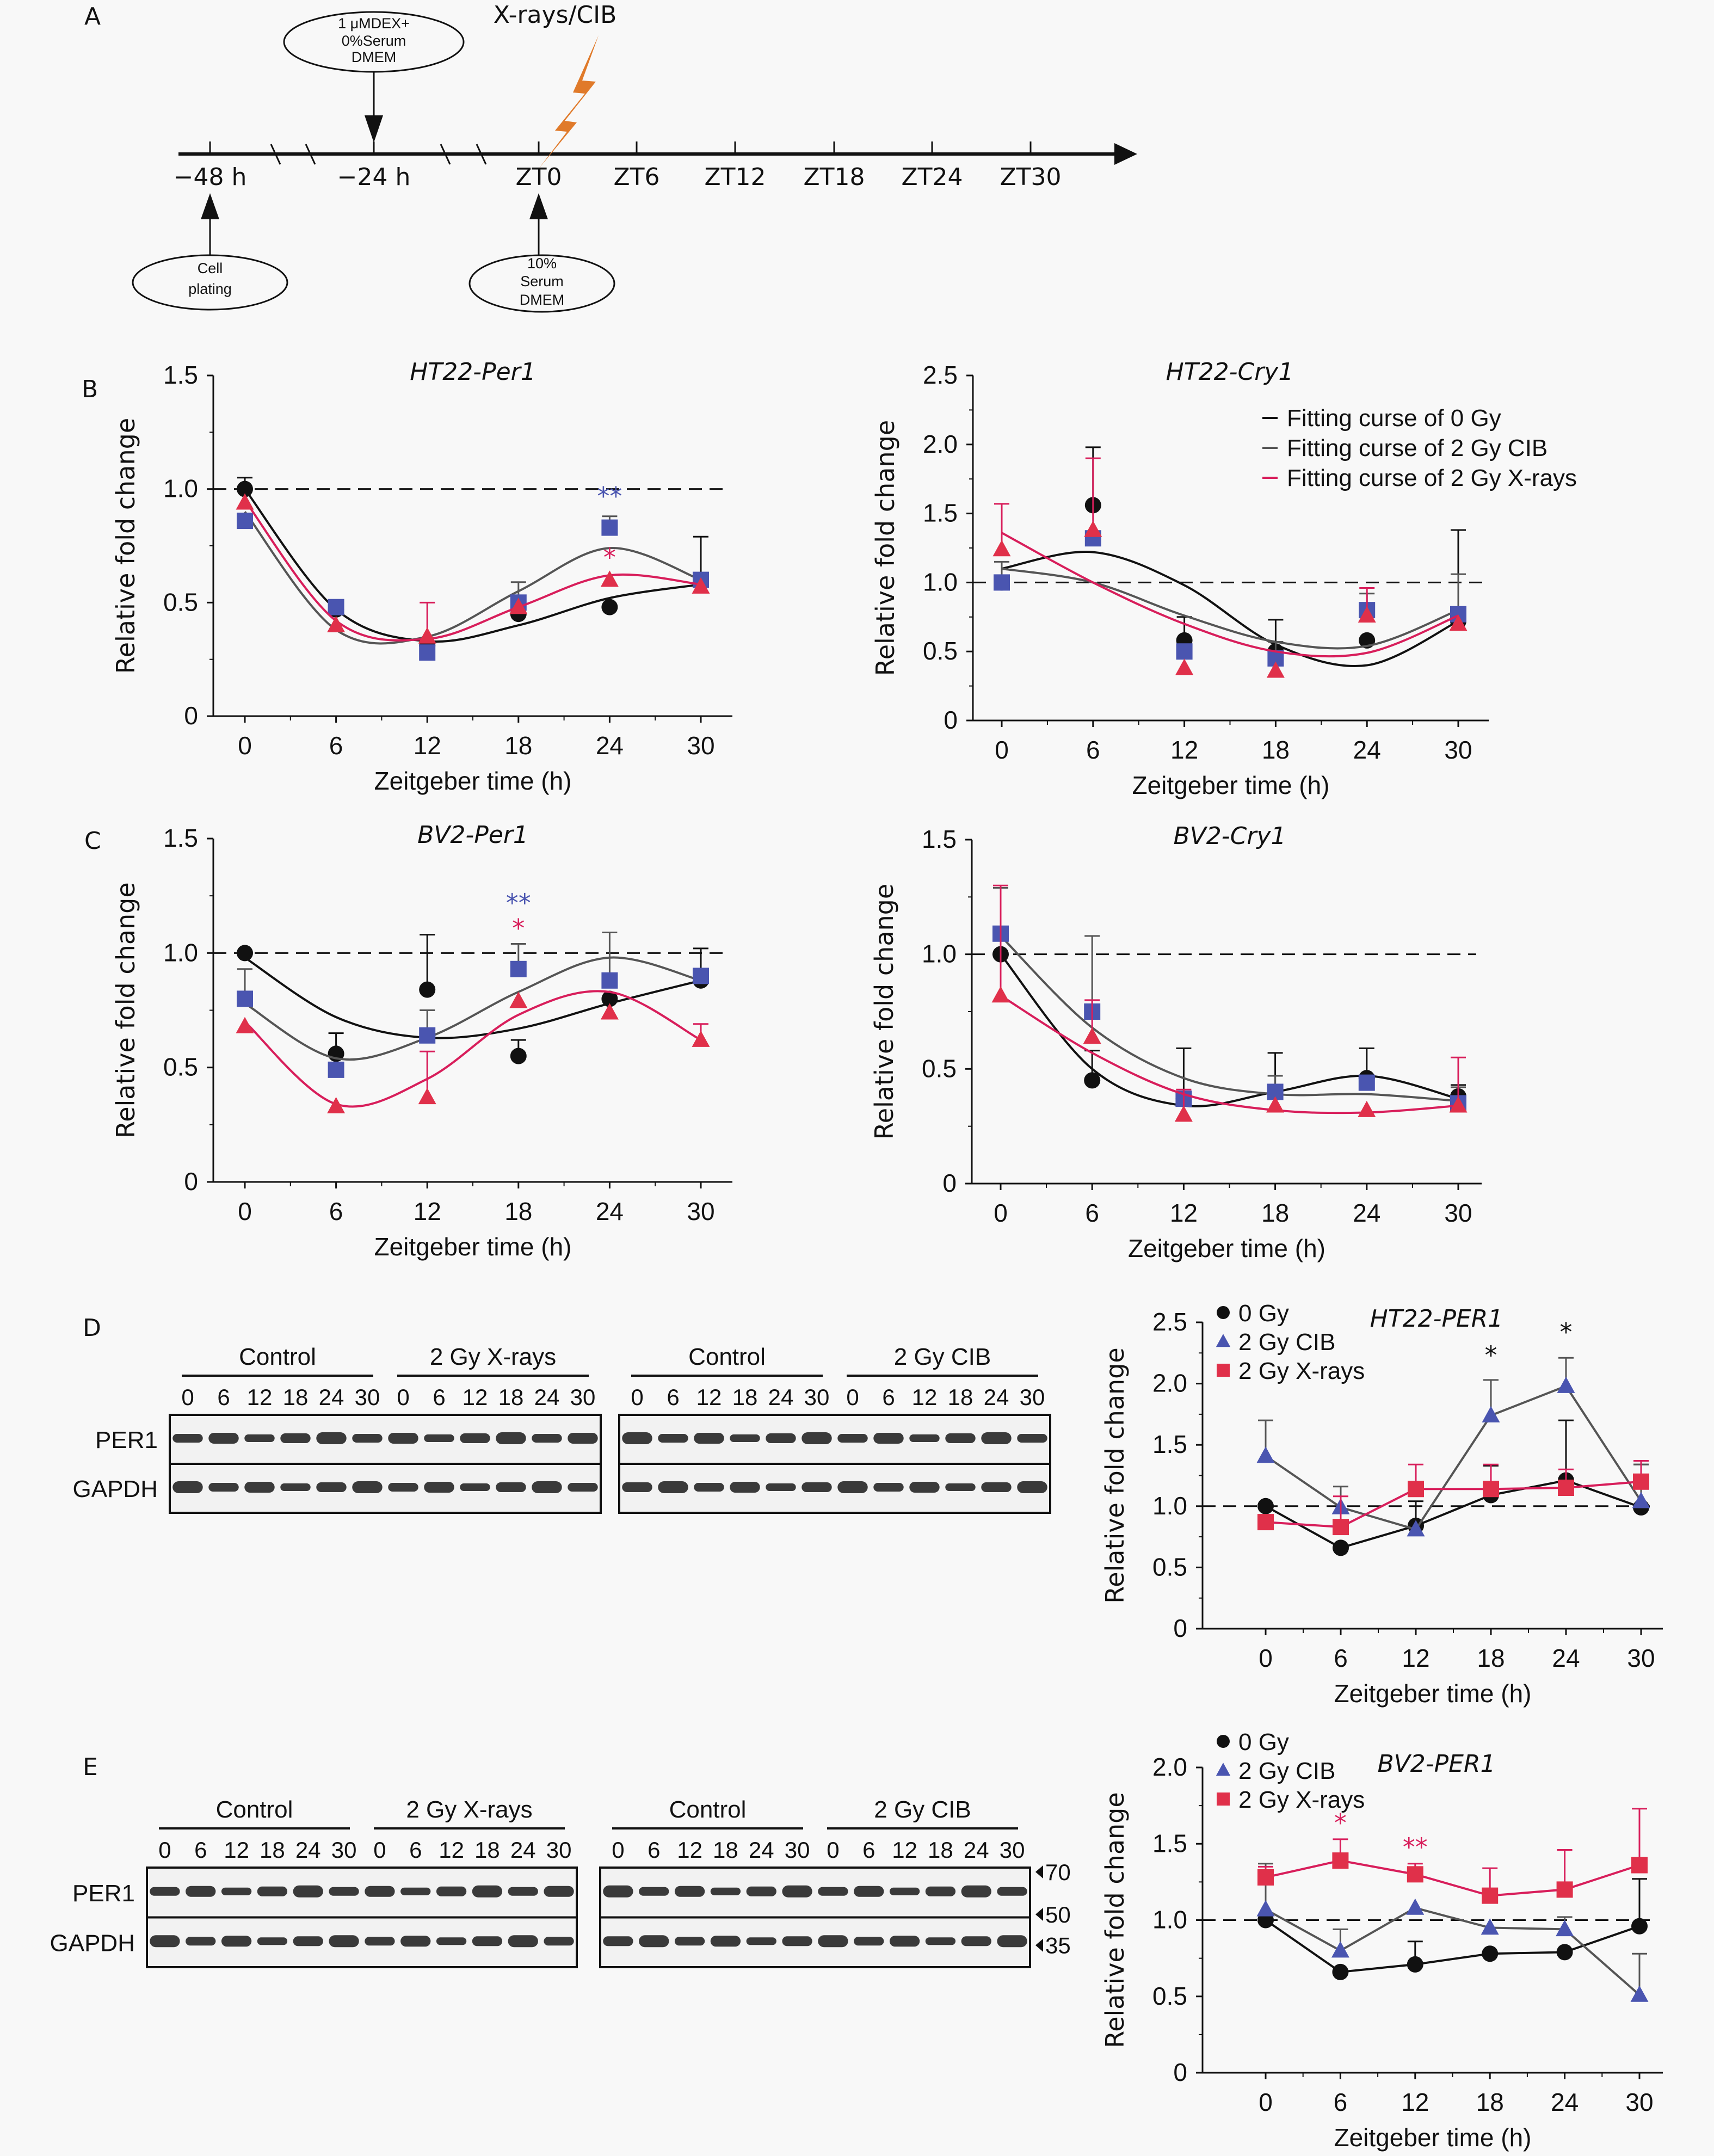 This screenshot has height=2156, width=1714. Describe the element at coordinates (1301, 1800) in the screenshot. I see `legend-label: 2 Gy X-rays` at that location.